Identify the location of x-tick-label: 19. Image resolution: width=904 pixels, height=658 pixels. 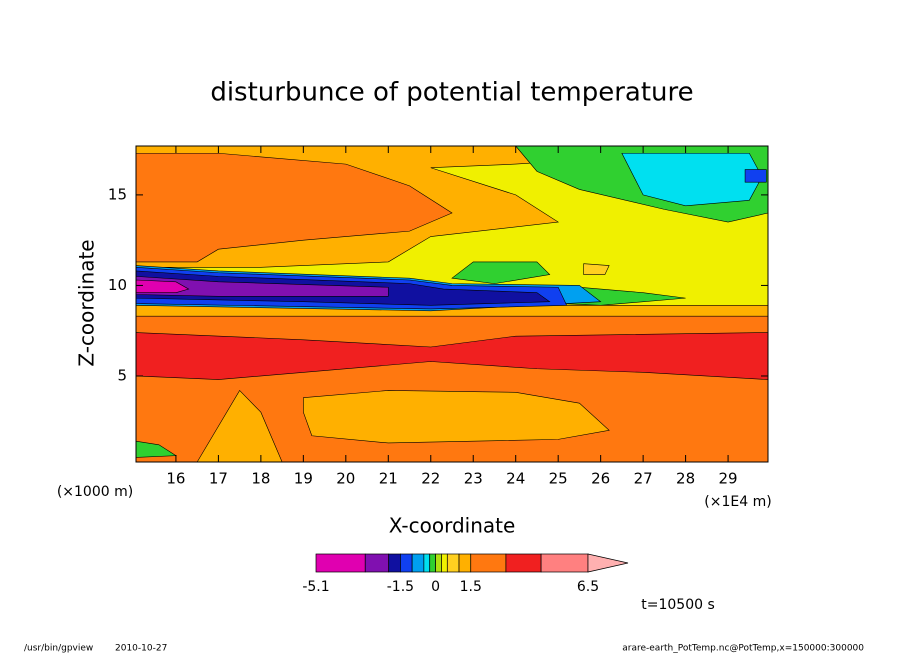
(303, 479).